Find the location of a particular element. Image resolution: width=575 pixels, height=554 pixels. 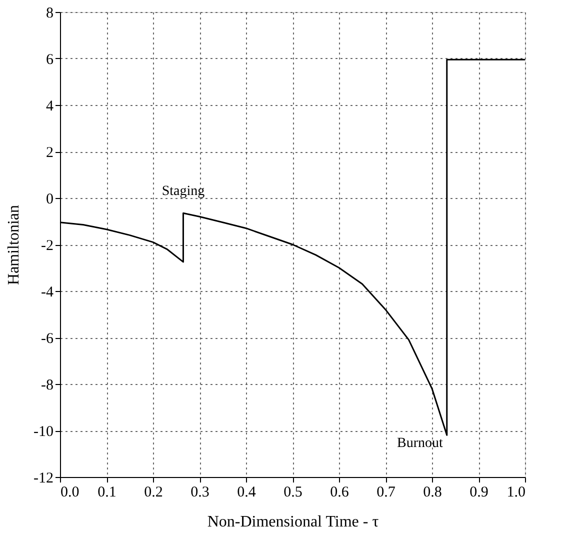

x-tick-label: 0.1 is located at coordinates (107, 492).